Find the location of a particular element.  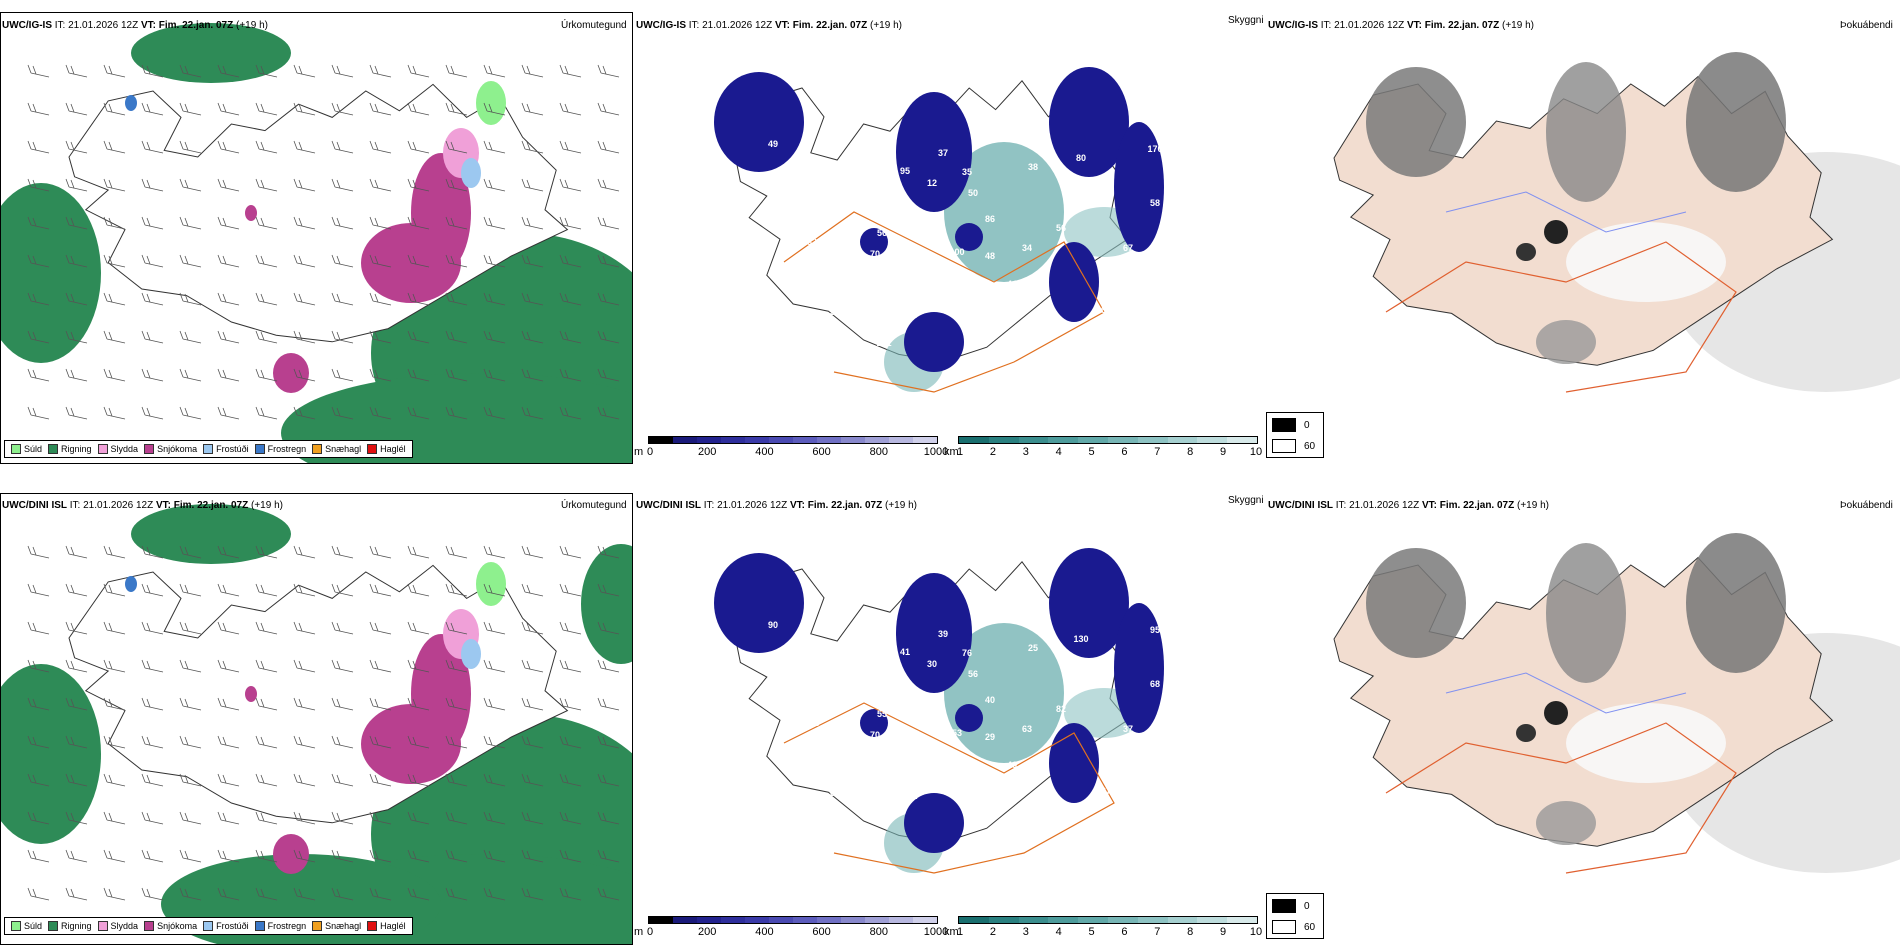

colorbar-tick: 600 is located at coordinates (821, 932).